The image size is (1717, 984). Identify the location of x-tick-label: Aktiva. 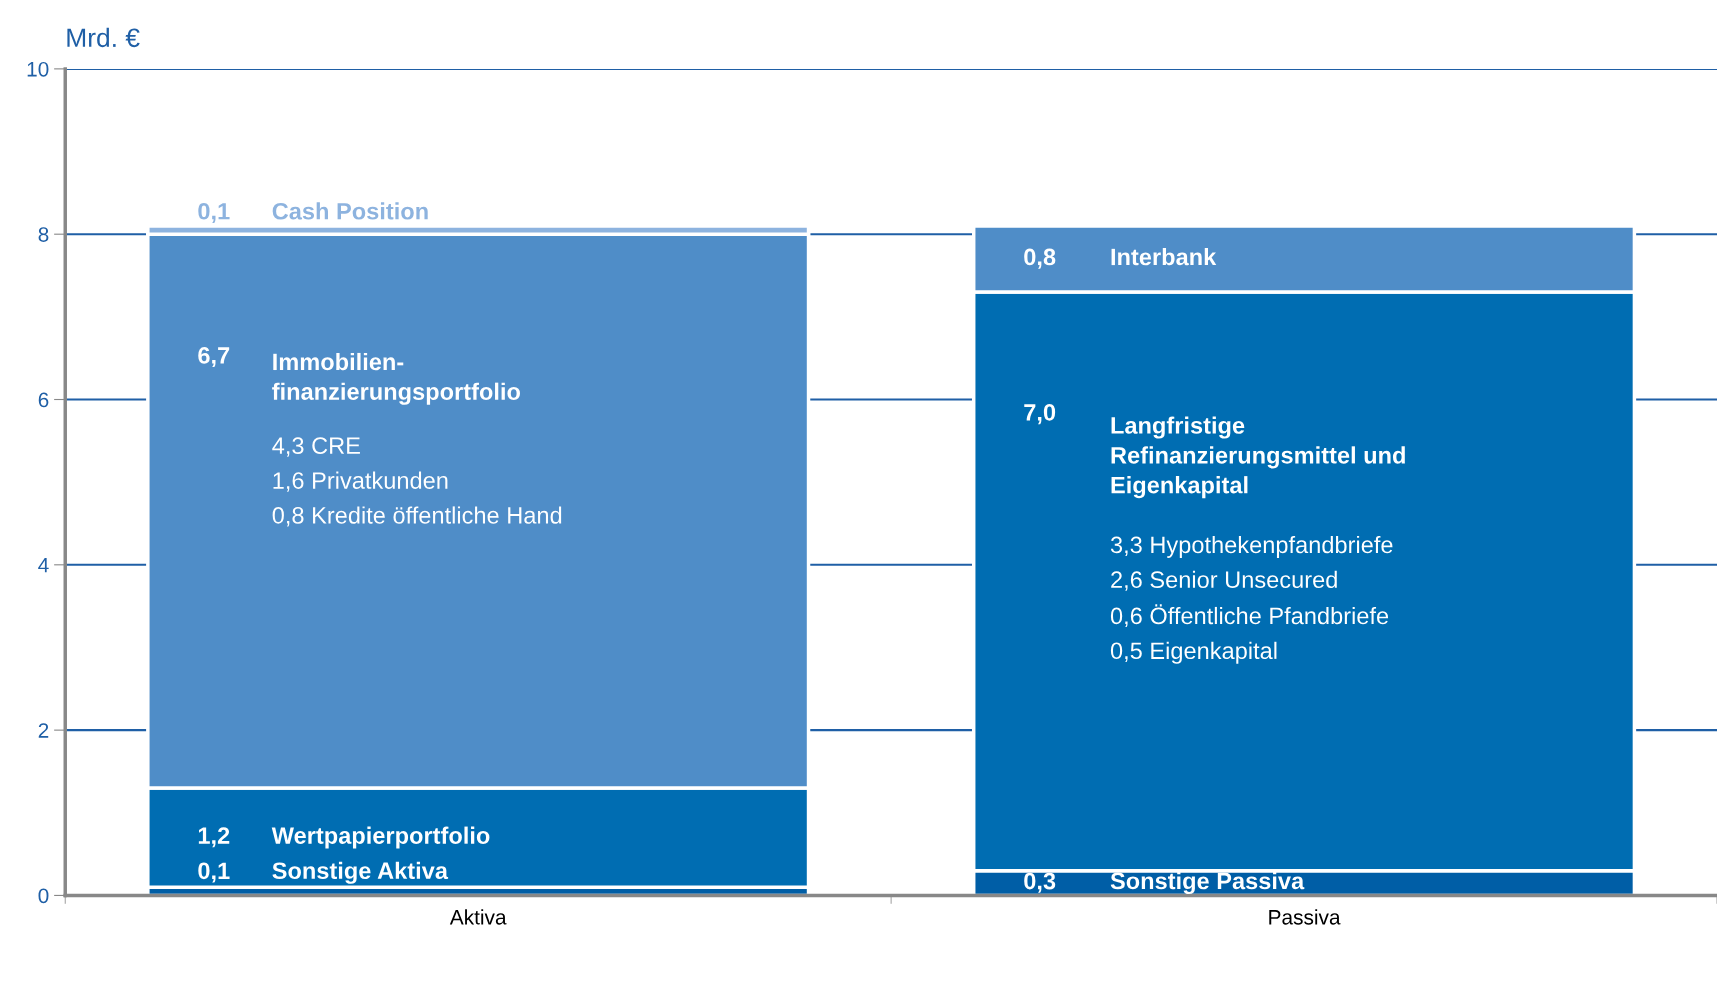
(478, 917).